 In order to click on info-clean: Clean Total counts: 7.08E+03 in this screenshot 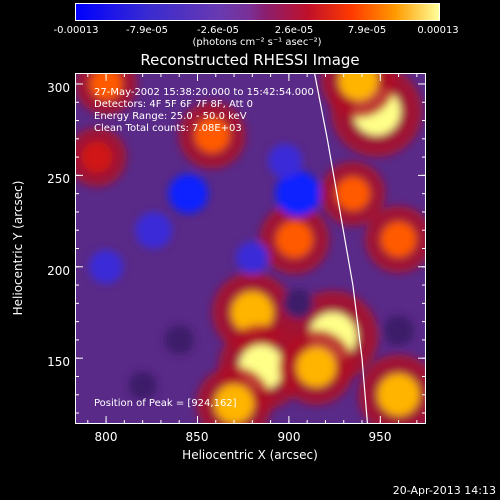, I will do `click(168, 128)`.